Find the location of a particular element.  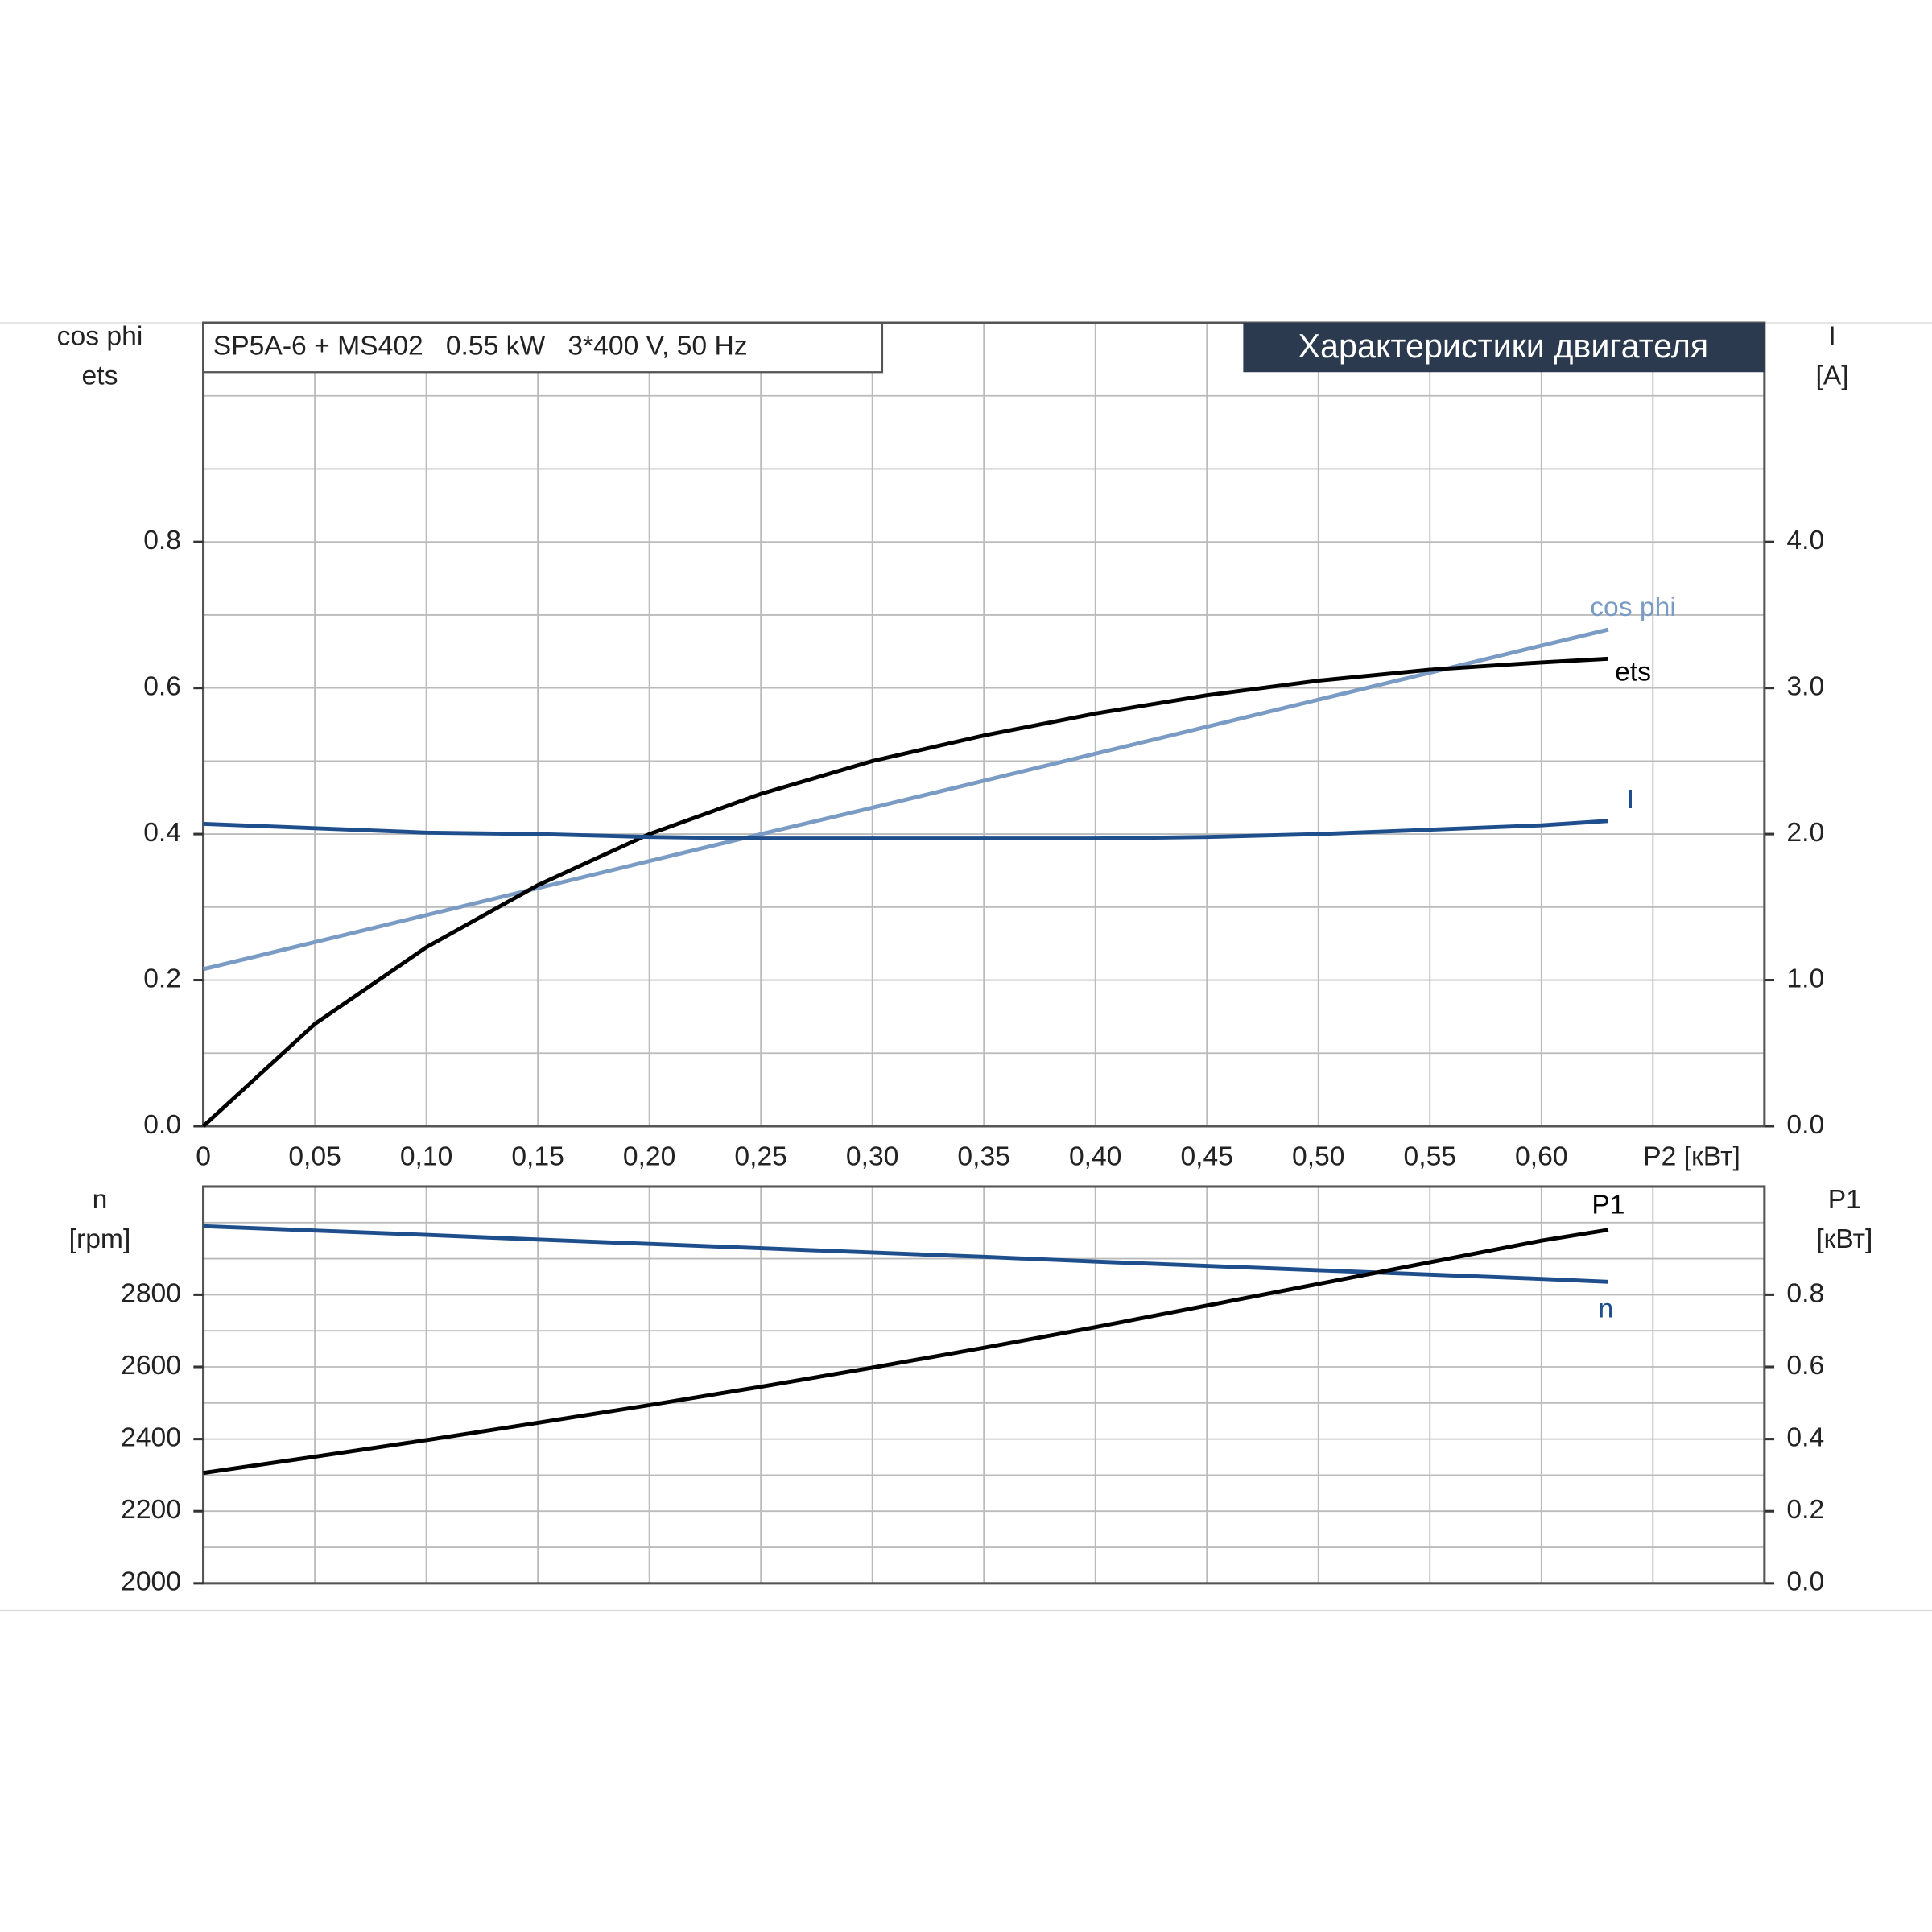

x-tick-label: 0,55 is located at coordinates (1430, 1157).